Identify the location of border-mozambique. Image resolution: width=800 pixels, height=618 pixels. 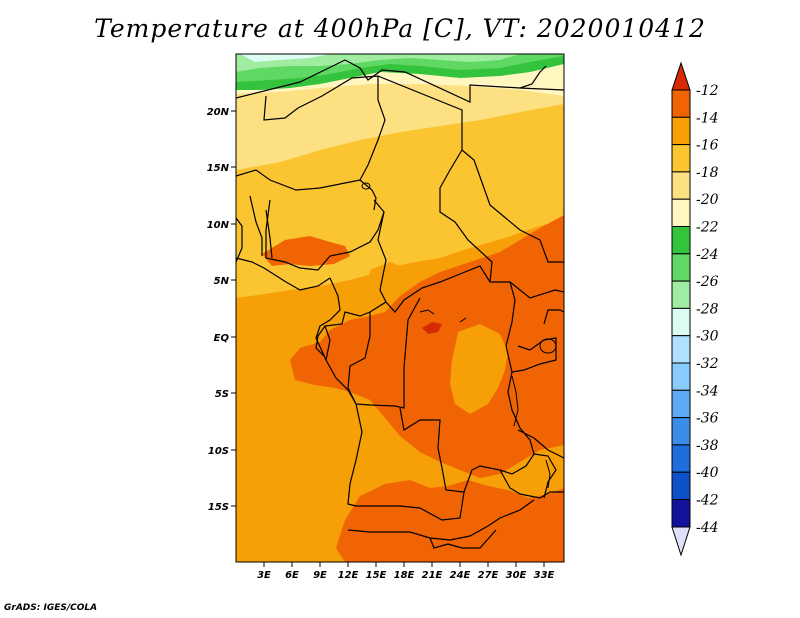
(545, 476).